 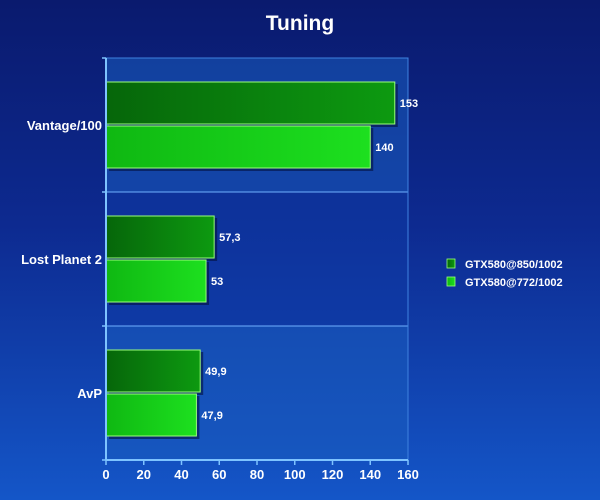 I want to click on data-label: 53, so click(x=217, y=282).